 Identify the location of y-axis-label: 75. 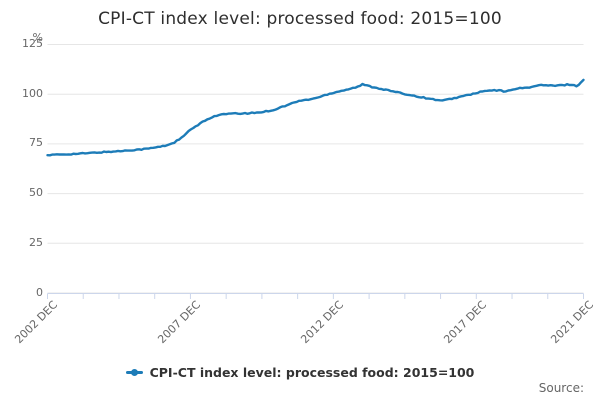
(36, 143).